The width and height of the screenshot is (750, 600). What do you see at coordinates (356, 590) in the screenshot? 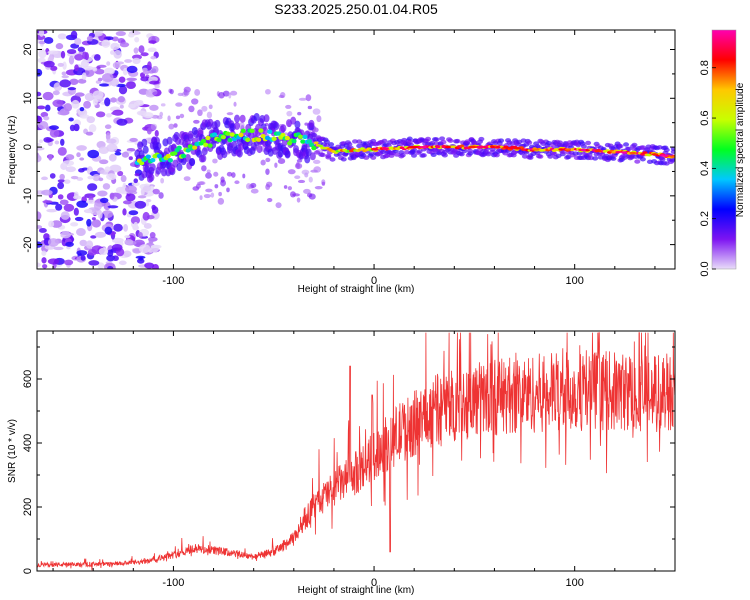
I see `snr-x-label: Height of straight line (km)` at bounding box center [356, 590].